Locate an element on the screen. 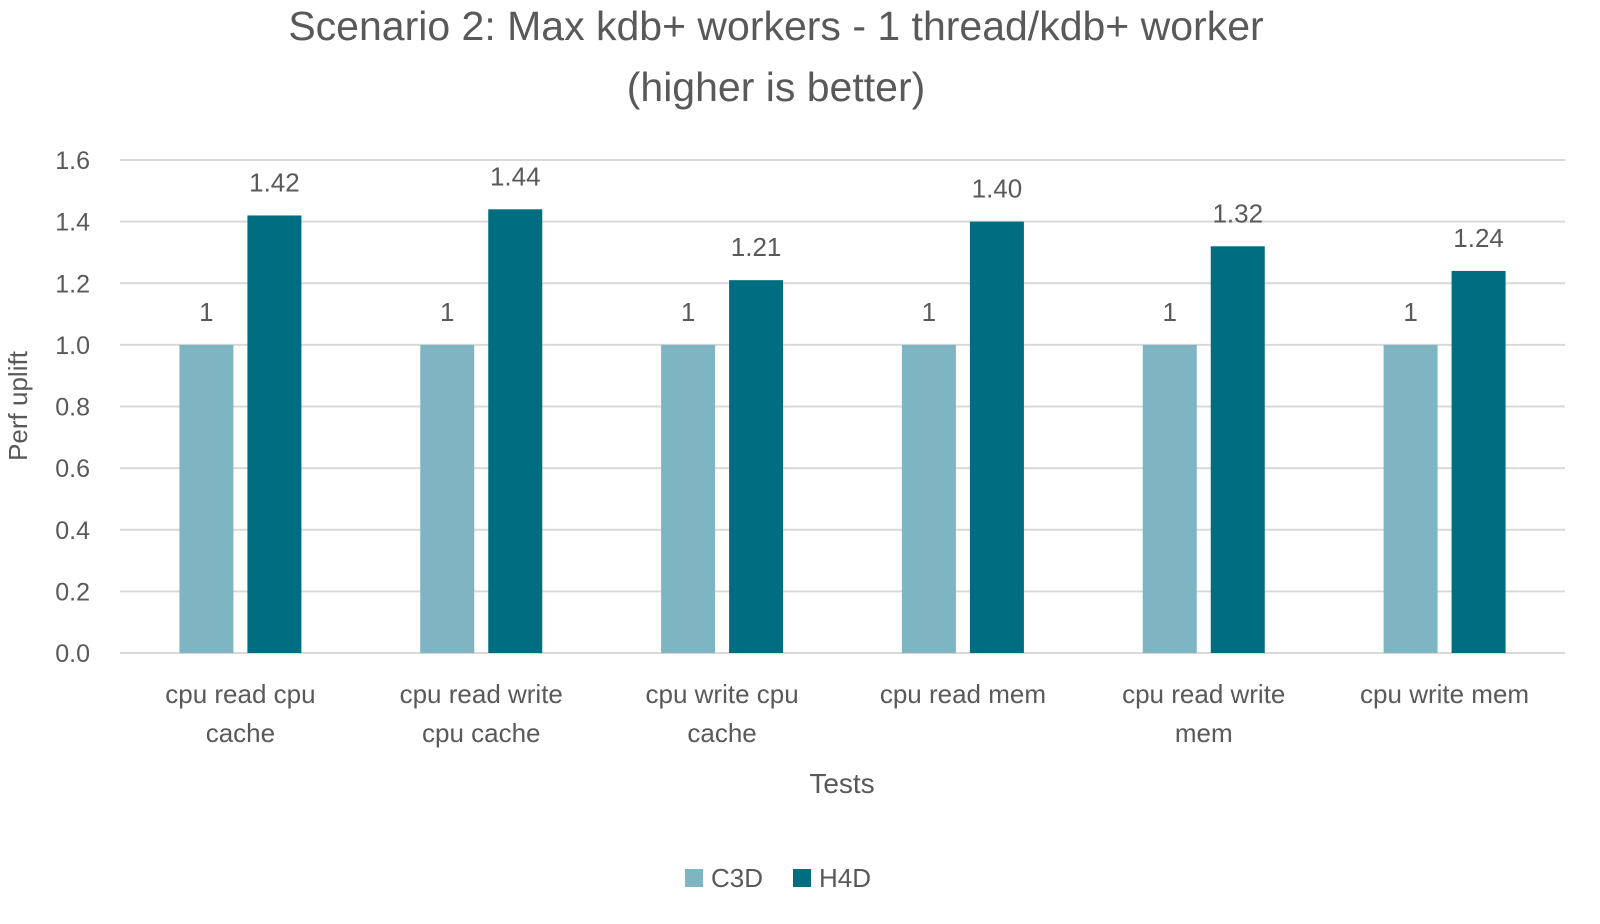 The height and width of the screenshot is (924, 1600). data-labels: 1 1.42 1 1.44 1 1.21 1 1.40 1 1.32 1 1.24 is located at coordinates (851, 244).